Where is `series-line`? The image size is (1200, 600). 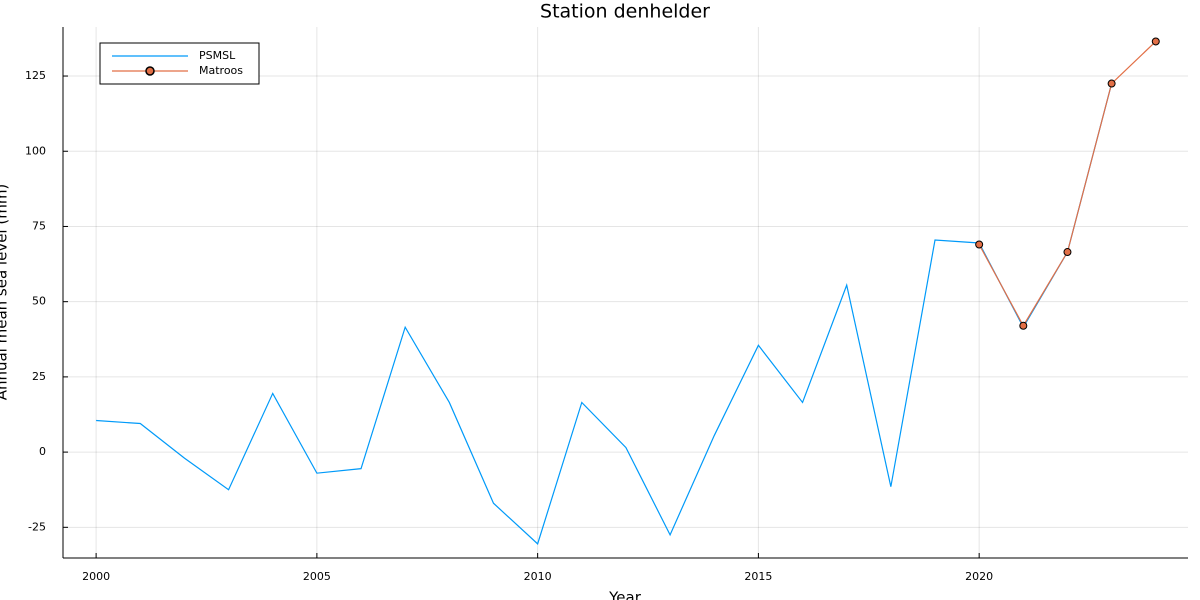
series-line is located at coordinates (1067, 184).